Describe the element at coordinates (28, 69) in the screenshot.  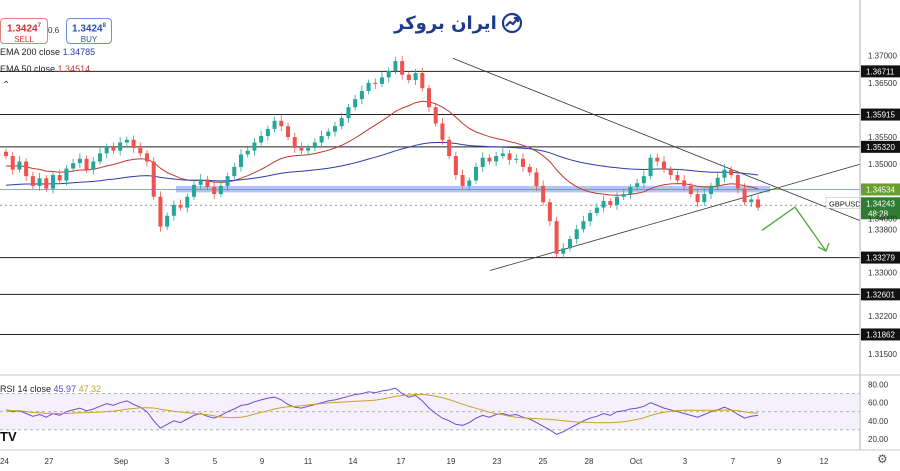
I see `ema50-label: EMA 50 close` at that location.